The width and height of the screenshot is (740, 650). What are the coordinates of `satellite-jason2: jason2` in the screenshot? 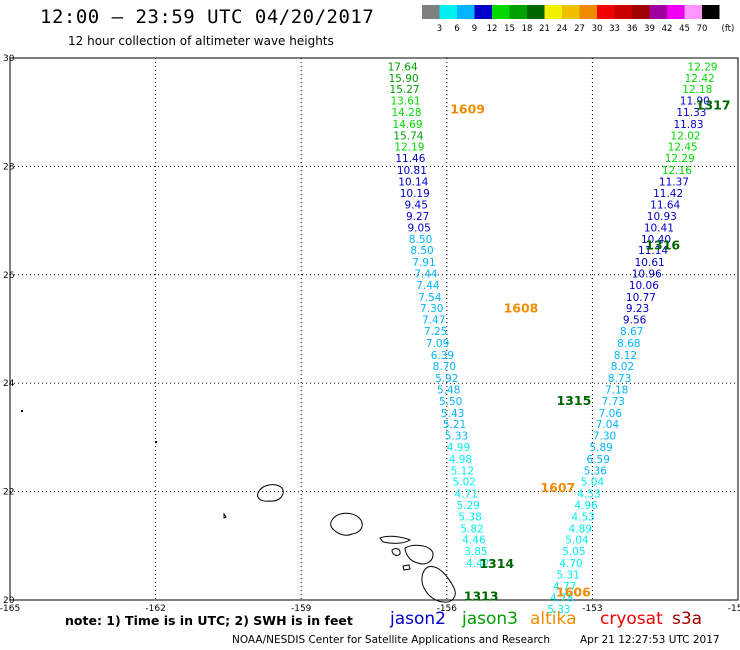 It's located at (418, 619).